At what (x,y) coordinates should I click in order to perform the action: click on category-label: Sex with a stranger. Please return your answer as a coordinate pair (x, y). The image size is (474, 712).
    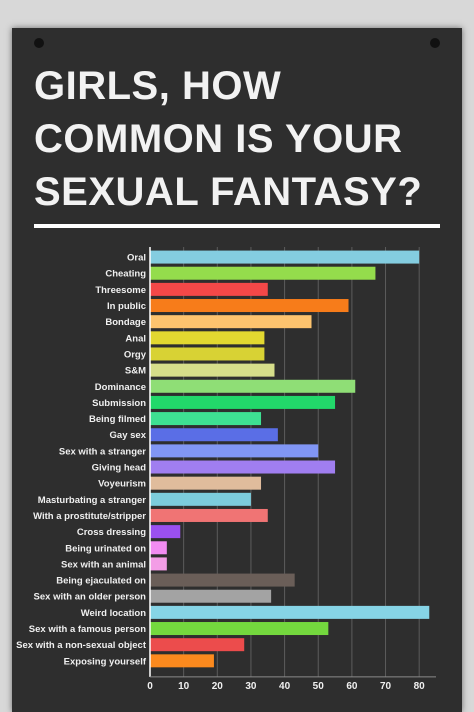
    Looking at the image, I should click on (102, 451).